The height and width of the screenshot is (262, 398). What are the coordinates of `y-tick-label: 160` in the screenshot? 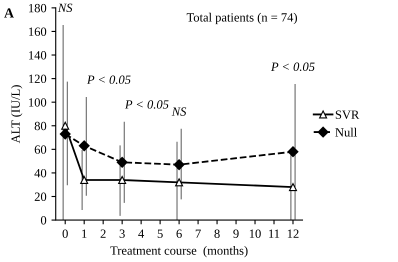 It's located at (37, 31).